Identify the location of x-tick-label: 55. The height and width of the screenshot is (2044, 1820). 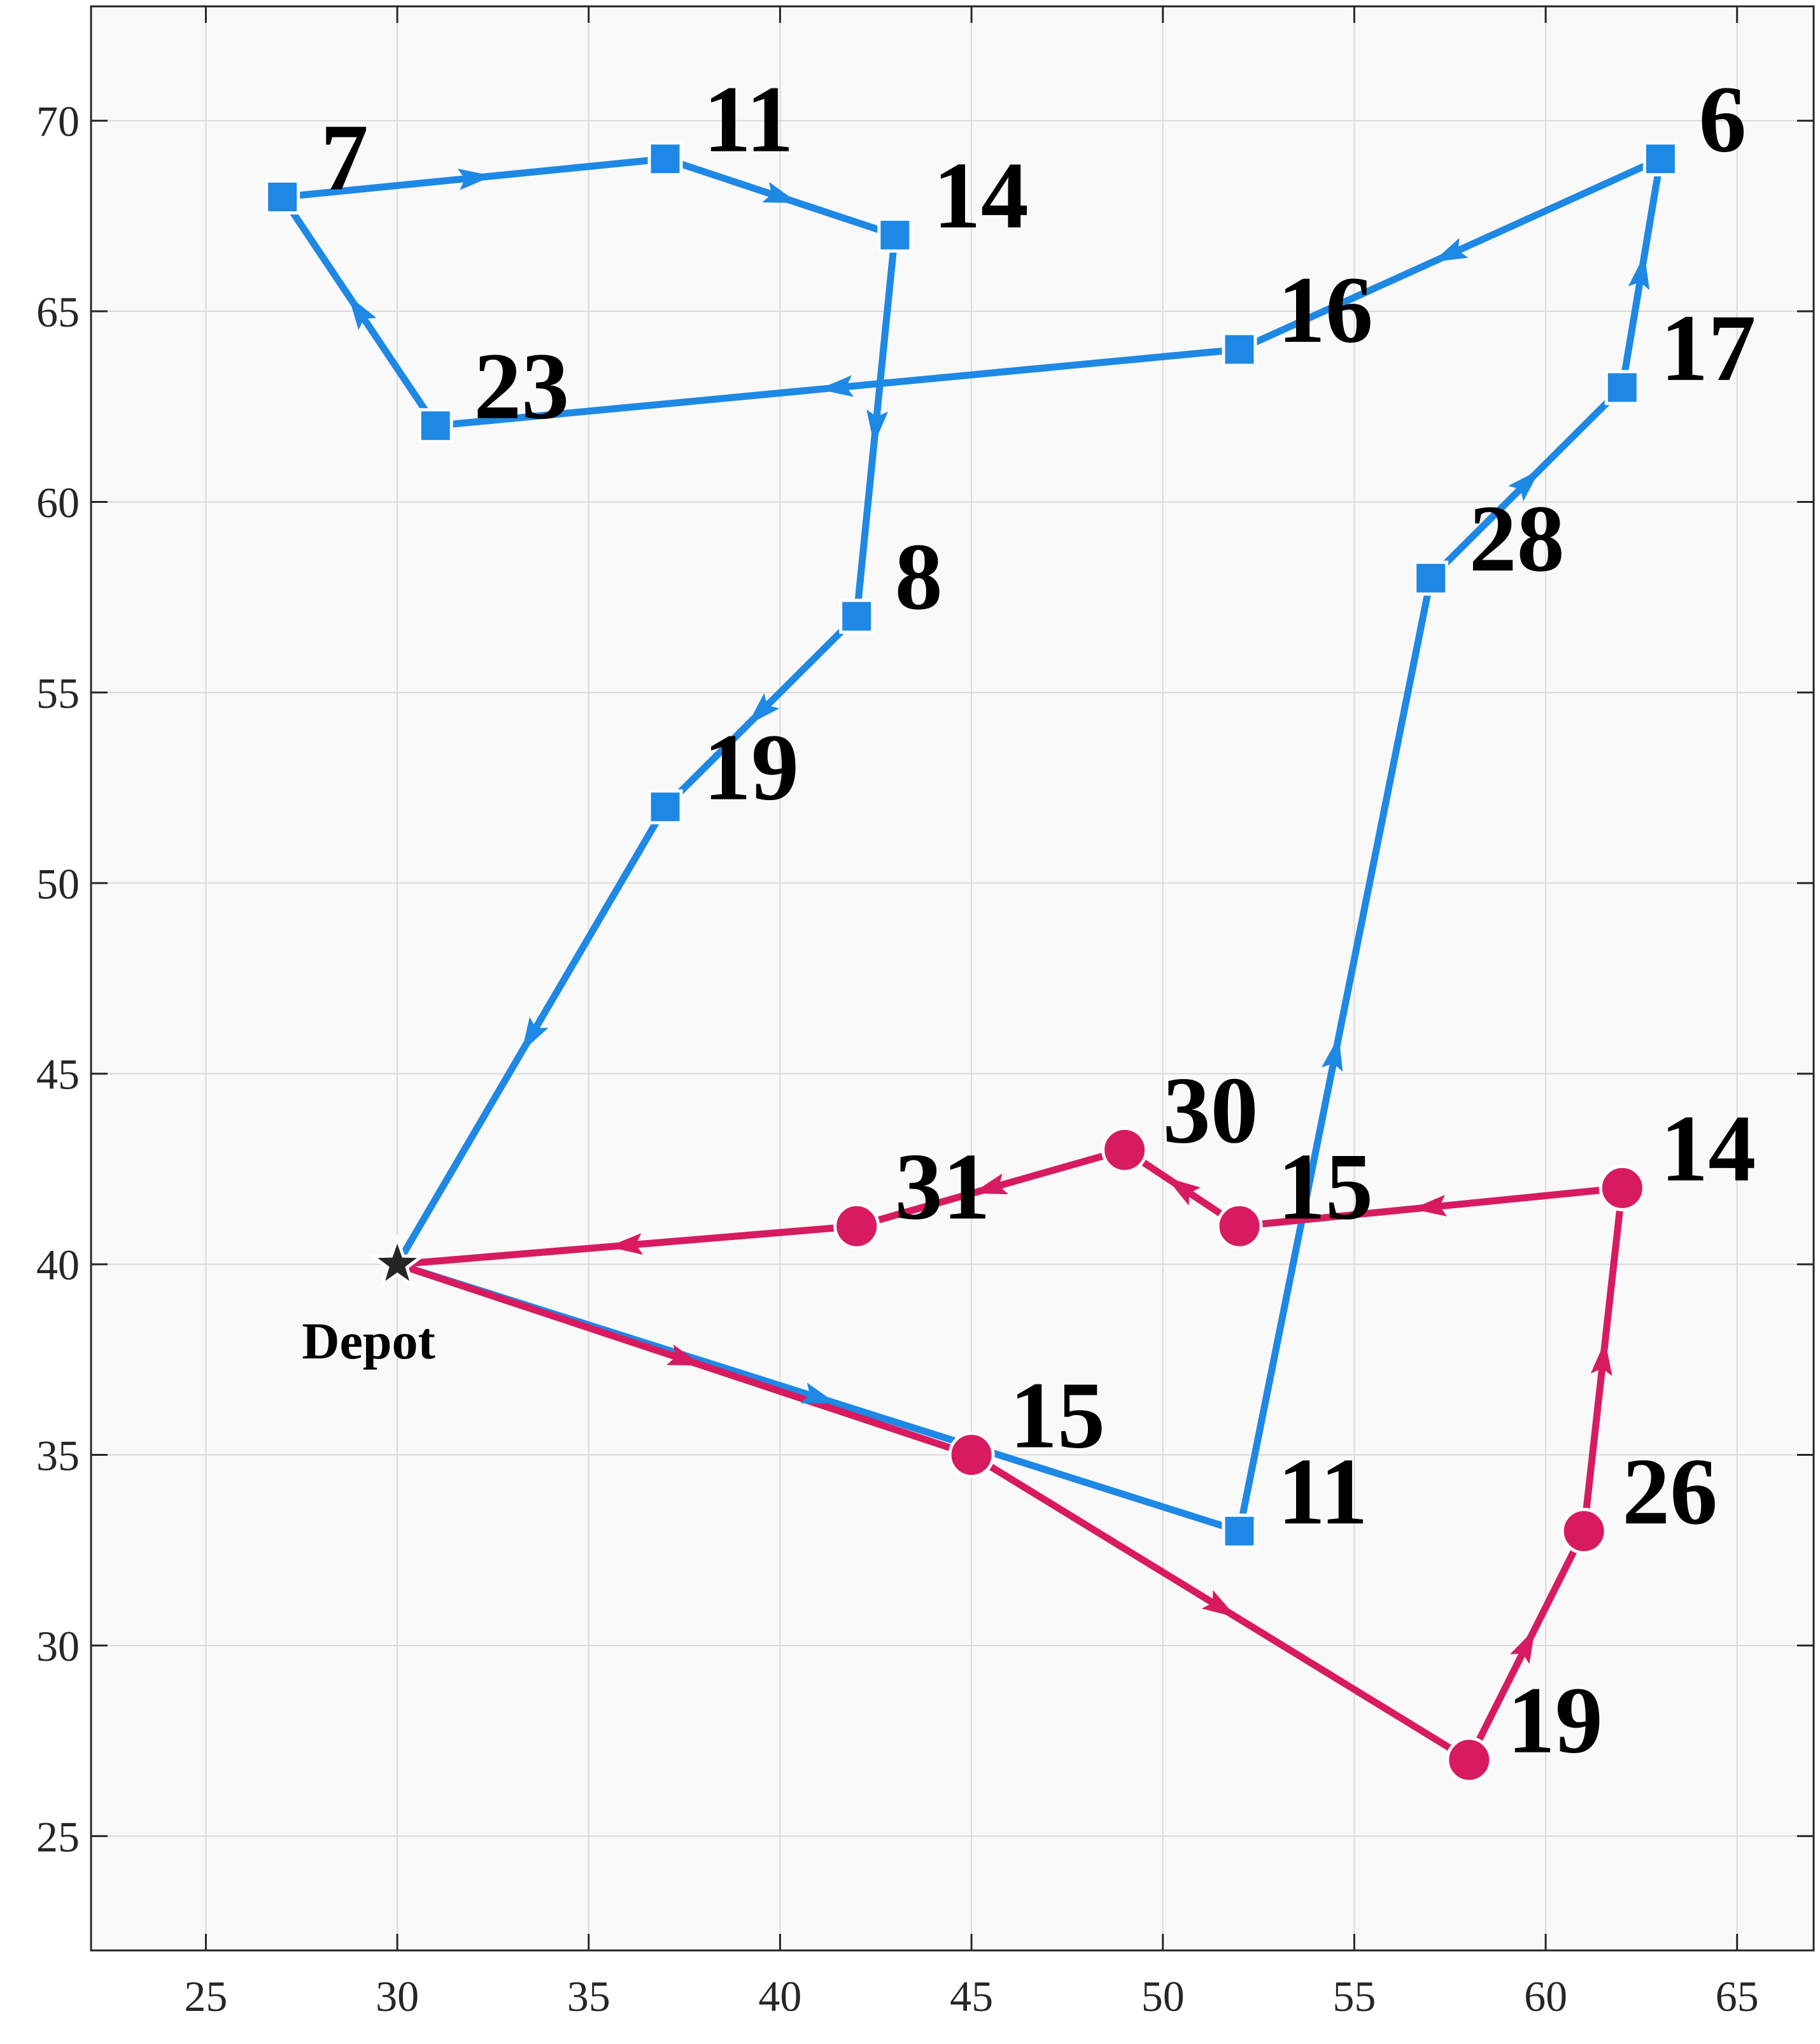
(1354, 1996).